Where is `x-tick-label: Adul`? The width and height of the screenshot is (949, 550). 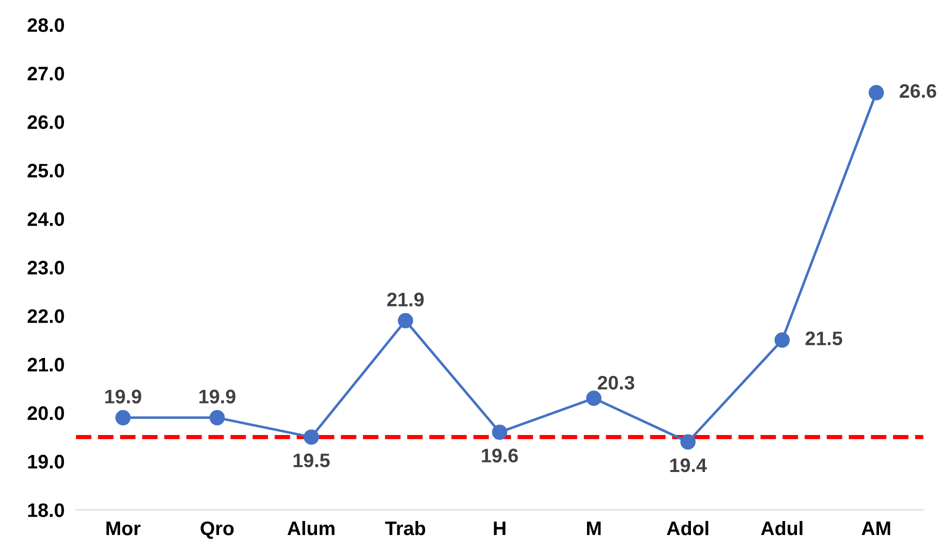 x-tick-label: Adul is located at coordinates (781, 528).